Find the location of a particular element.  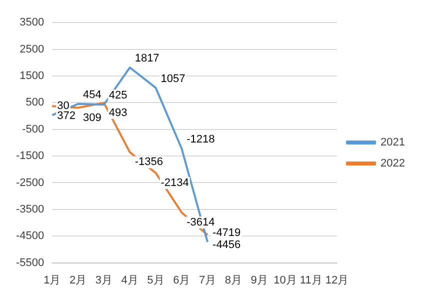

data-label: -3614 is located at coordinates (200, 222).